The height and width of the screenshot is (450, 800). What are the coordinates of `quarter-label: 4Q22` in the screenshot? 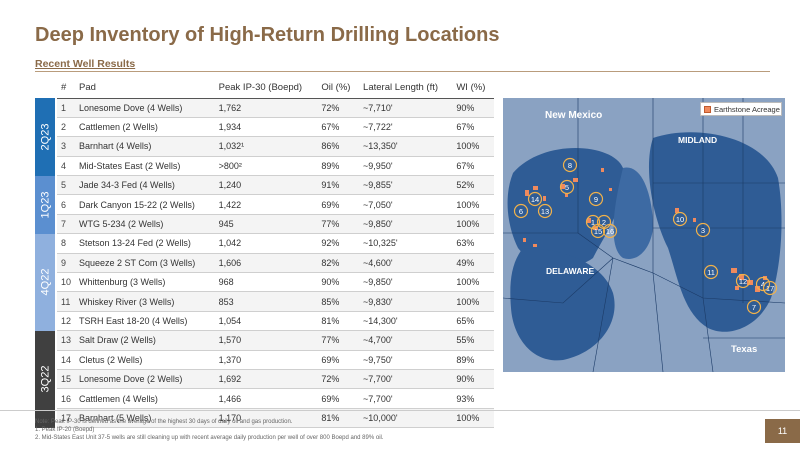 It's located at (45, 282).